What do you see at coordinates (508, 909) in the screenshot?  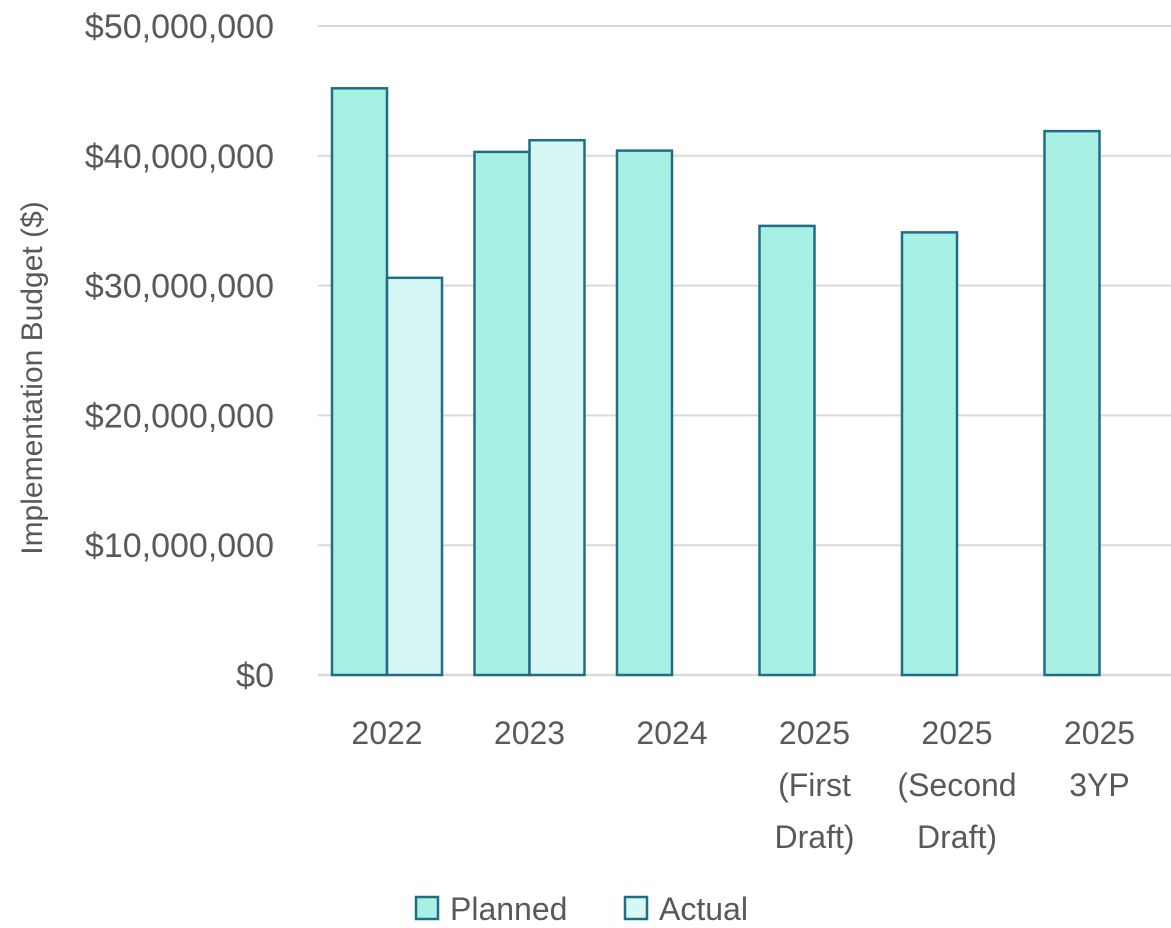 I see `legend-label-planned: Planned` at bounding box center [508, 909].